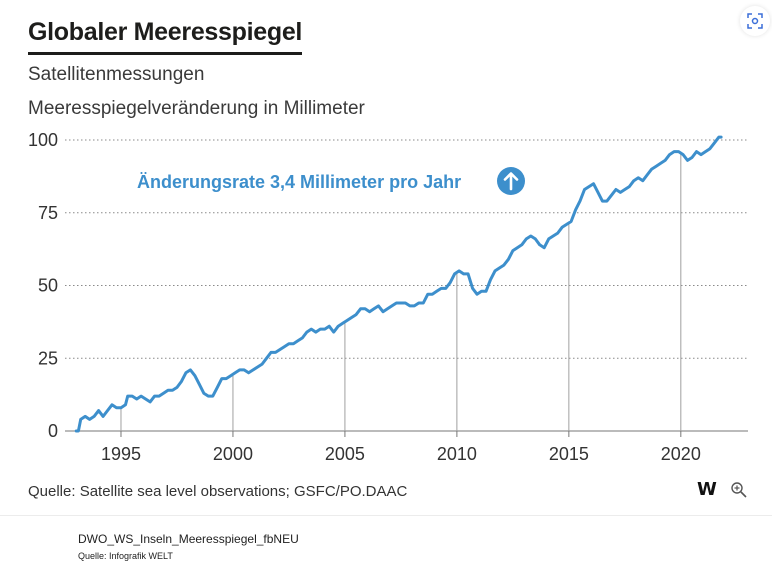  What do you see at coordinates (188, 539) in the screenshot?
I see `caption-file-name: DWO_WS_Inseln_Meeresspiegel_fbNEU` at bounding box center [188, 539].